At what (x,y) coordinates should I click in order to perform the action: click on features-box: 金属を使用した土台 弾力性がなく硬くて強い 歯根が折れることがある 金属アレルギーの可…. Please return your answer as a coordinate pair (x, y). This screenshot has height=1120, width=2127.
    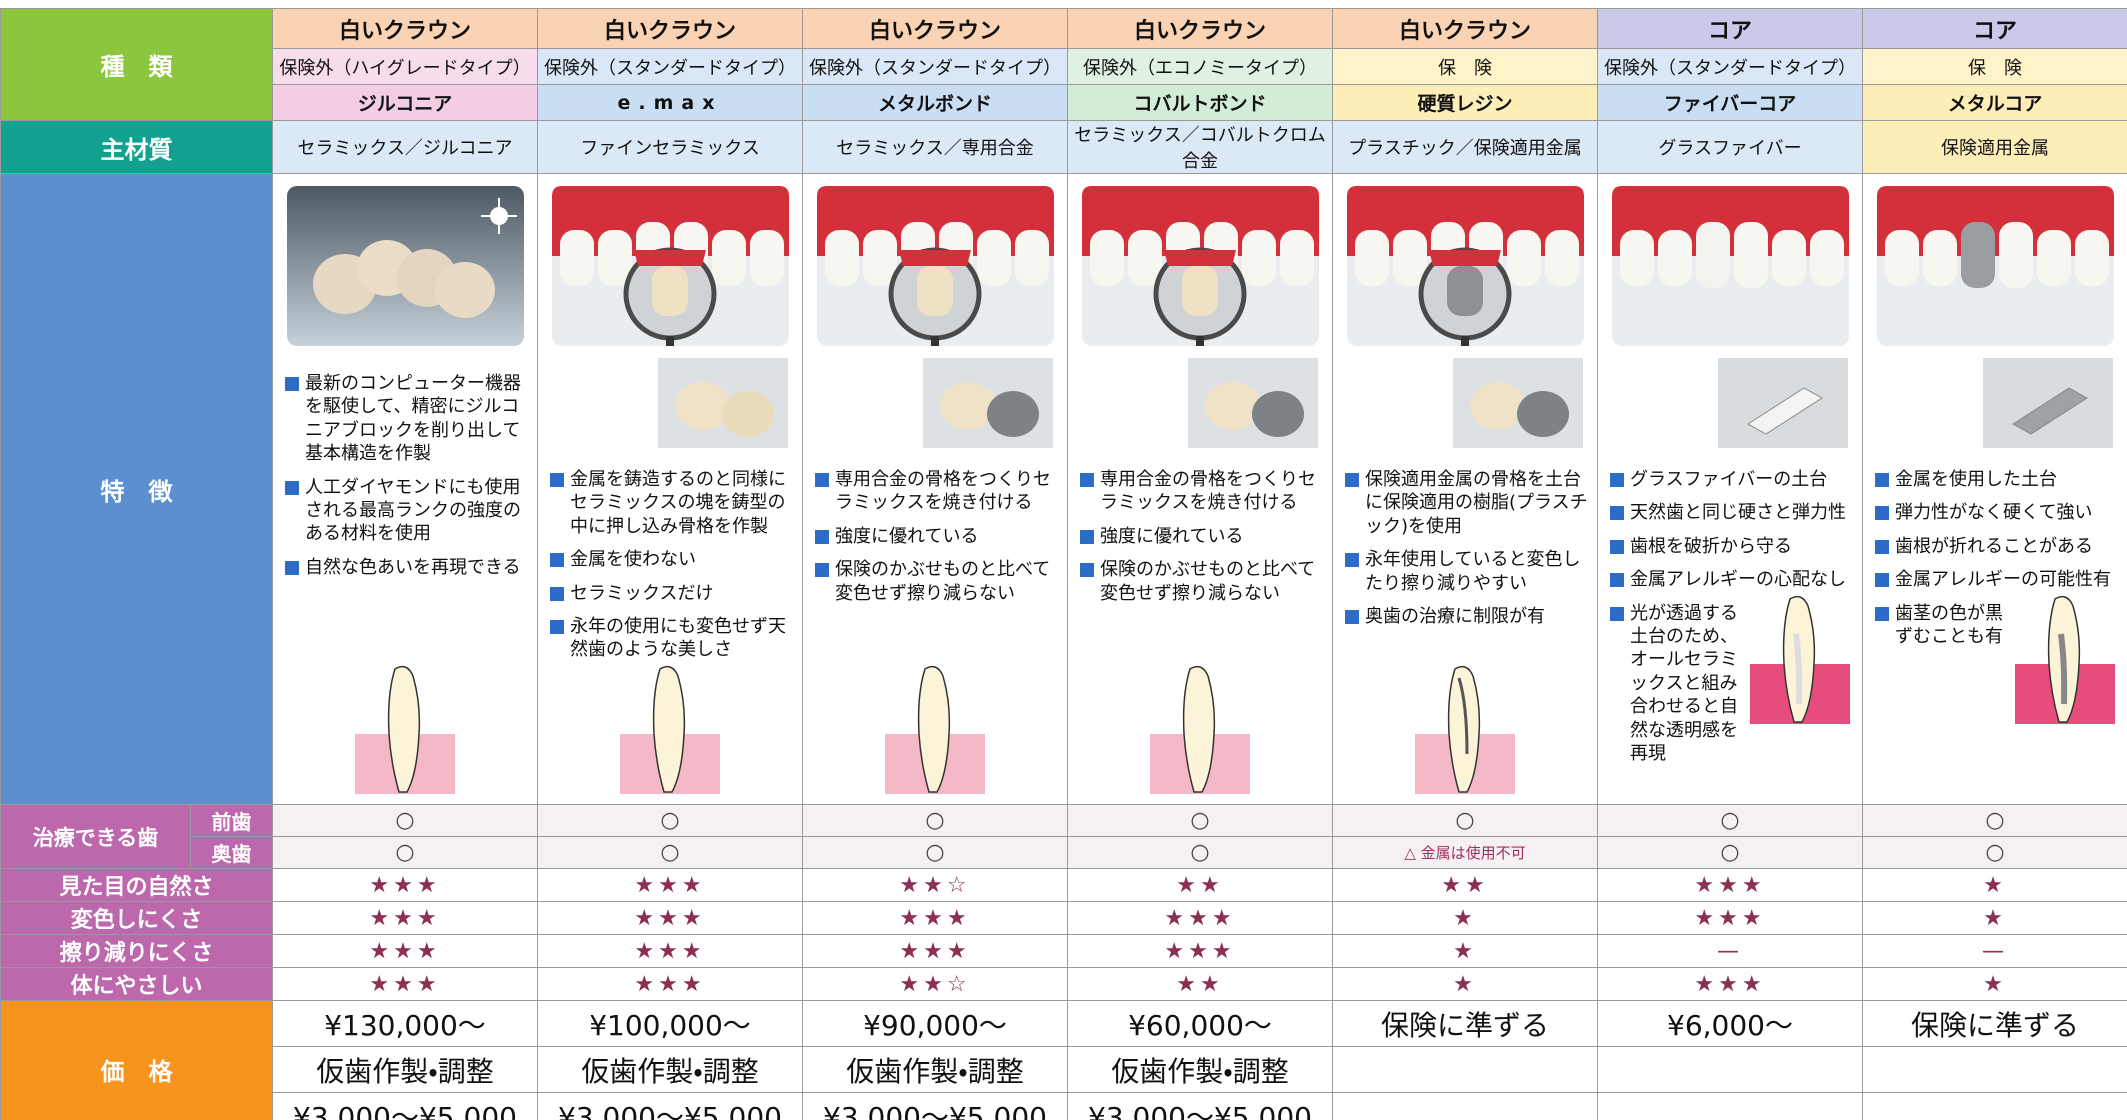
    Looking at the image, I should click on (1995, 489).